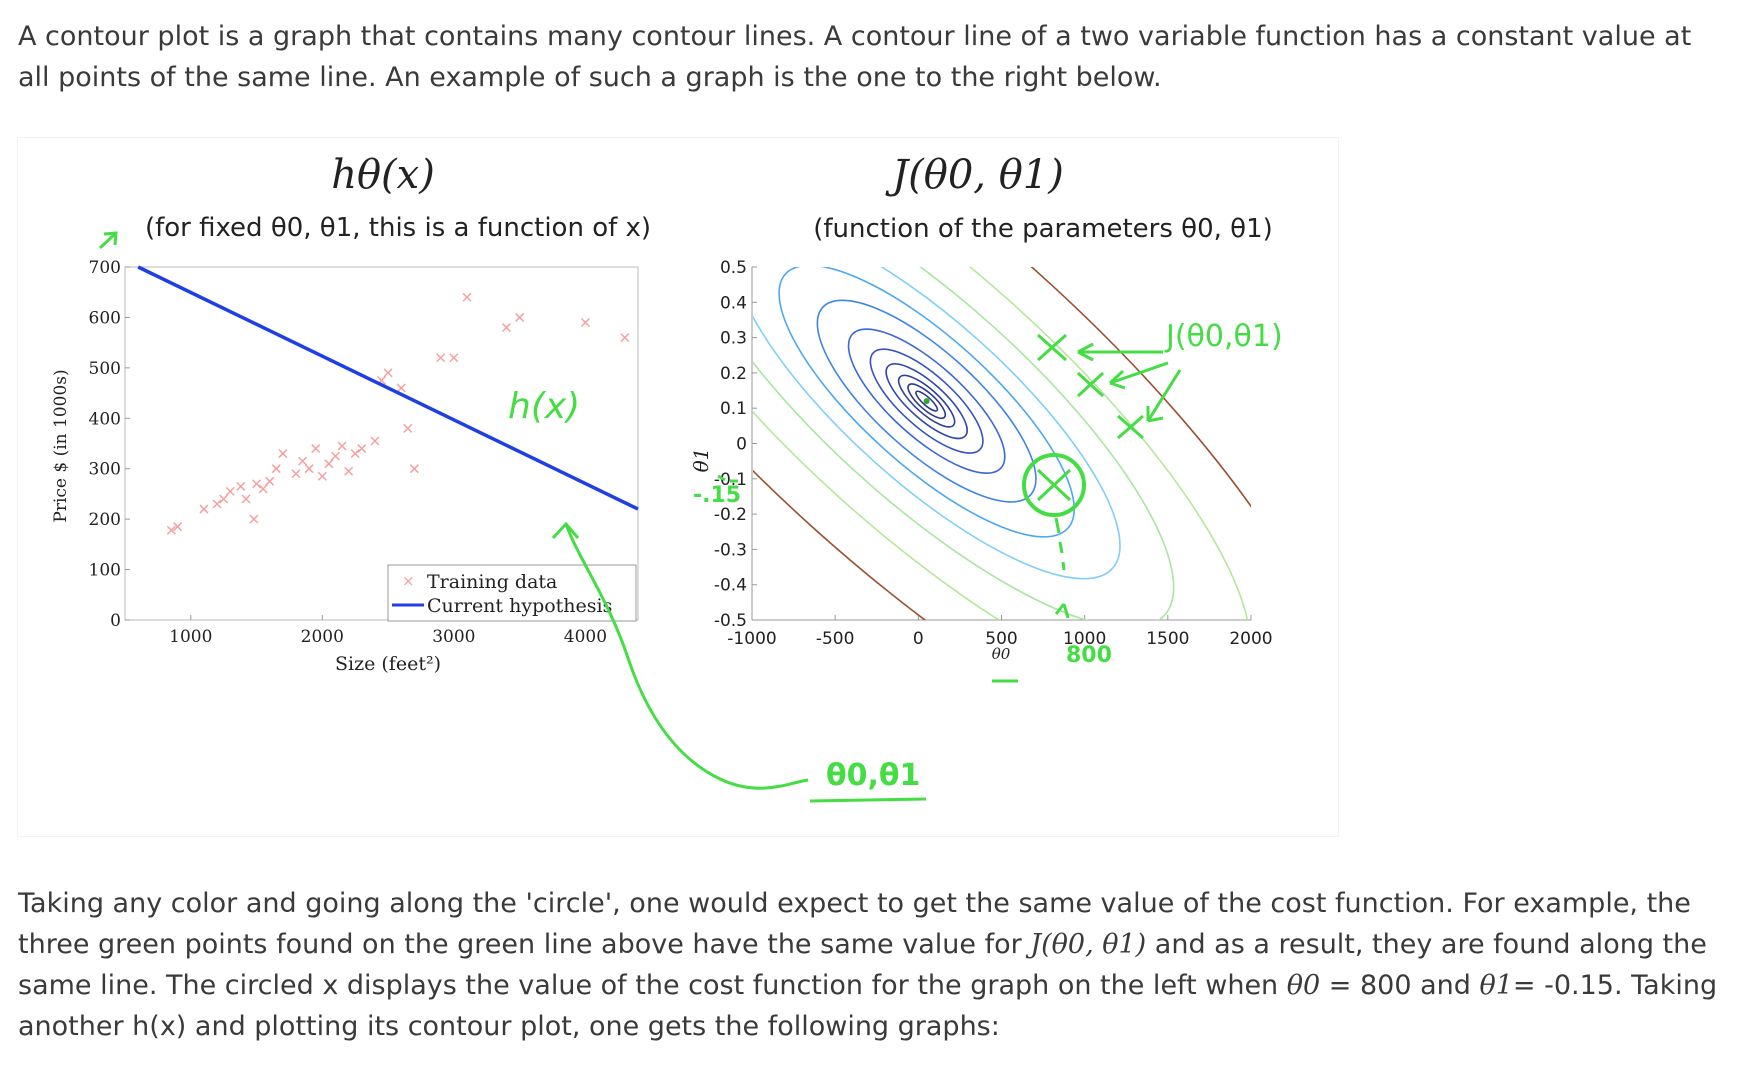 The image size is (1746, 1076). I want to click on circled-x-icon, so click(1054, 485).